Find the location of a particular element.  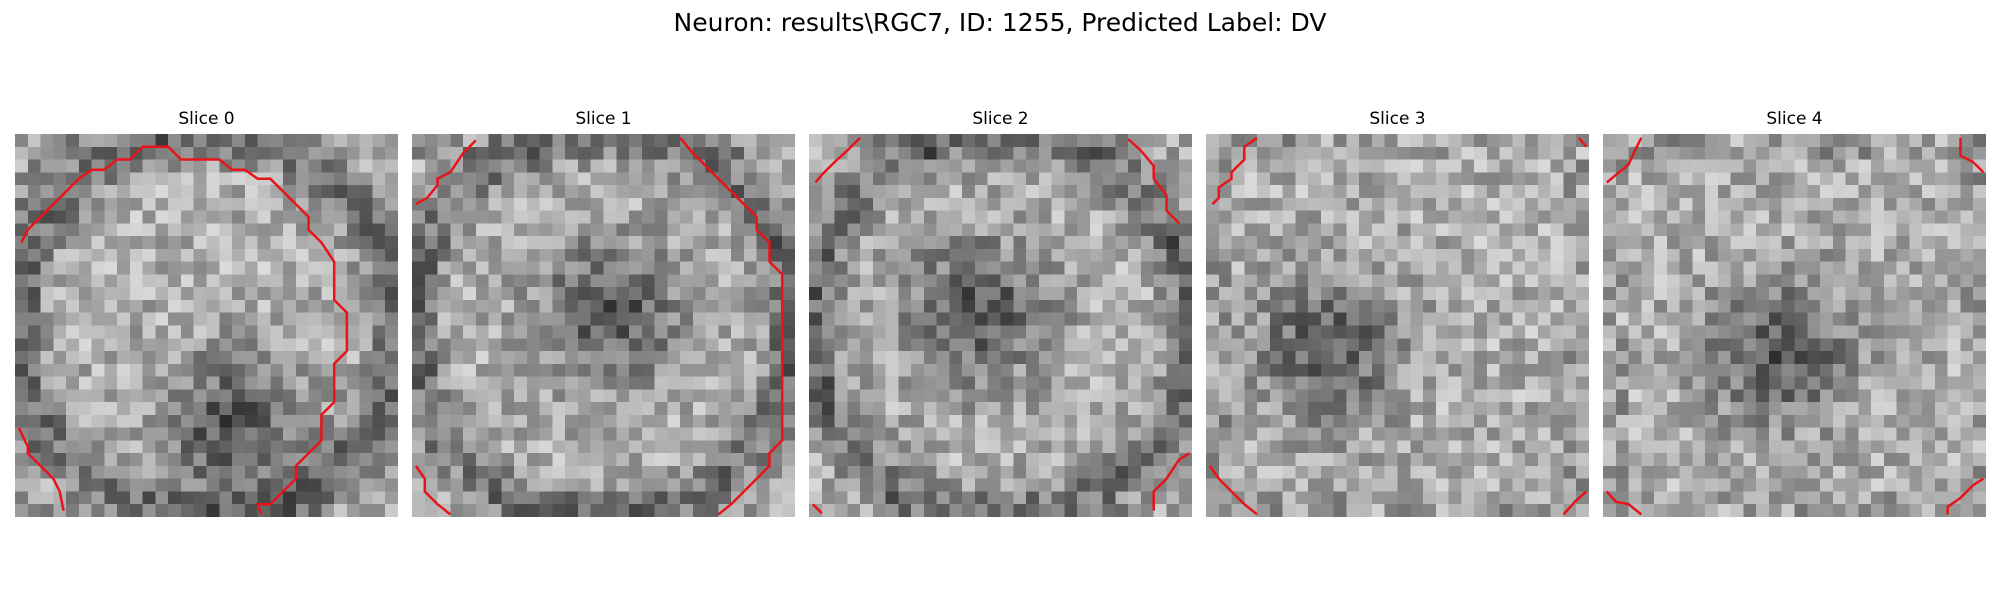

slice-panel-3: Slice 3 is located at coordinates (1397, 313).